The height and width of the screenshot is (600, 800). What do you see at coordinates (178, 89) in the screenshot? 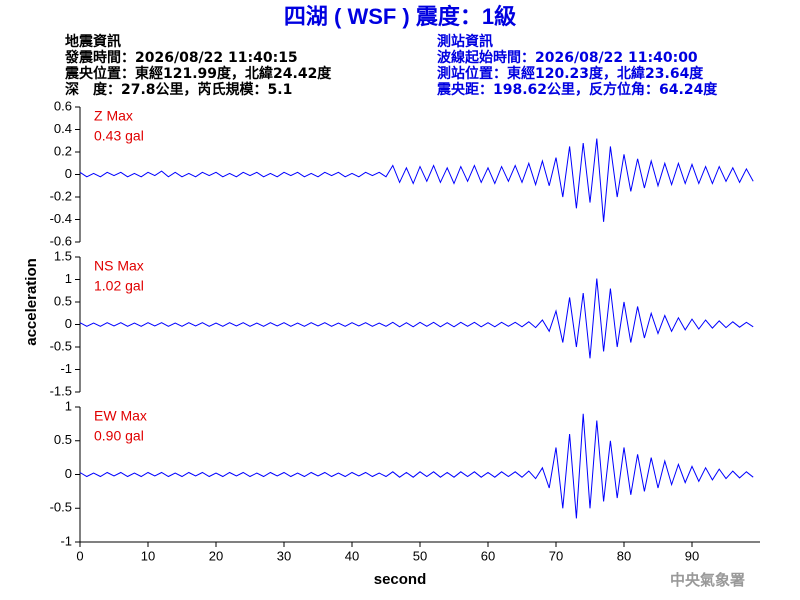
I see `info-left: 深 度：27.8公里，芮氏規模：5.1` at bounding box center [178, 89].